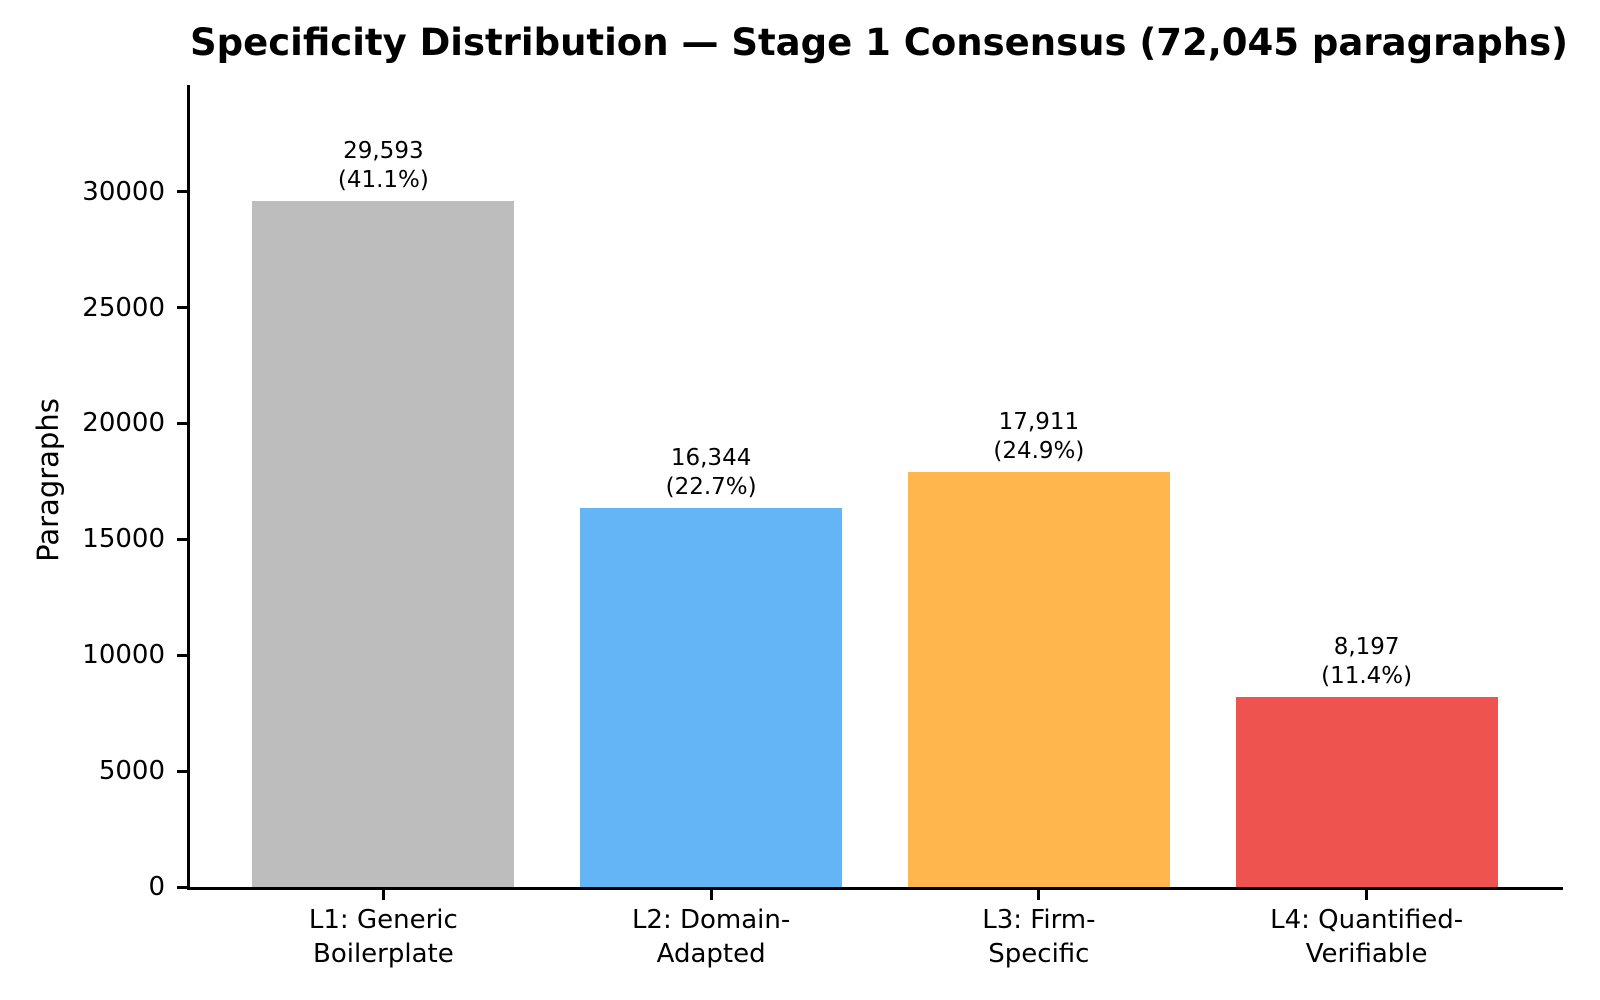 The height and width of the screenshot is (1000, 1600). What do you see at coordinates (875, 888) in the screenshot?
I see `x-axis-spine` at bounding box center [875, 888].